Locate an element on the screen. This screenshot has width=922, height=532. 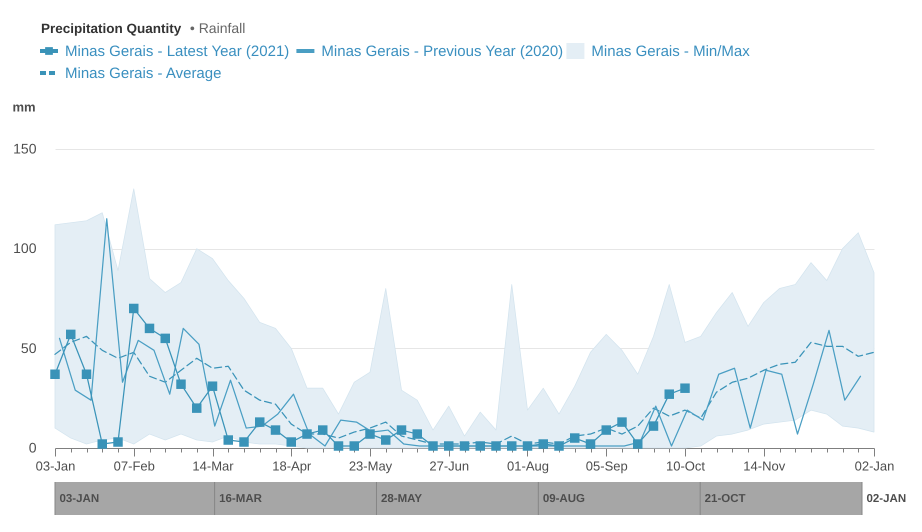
x2-tick-label: 16-MAR is located at coordinates (241, 499).